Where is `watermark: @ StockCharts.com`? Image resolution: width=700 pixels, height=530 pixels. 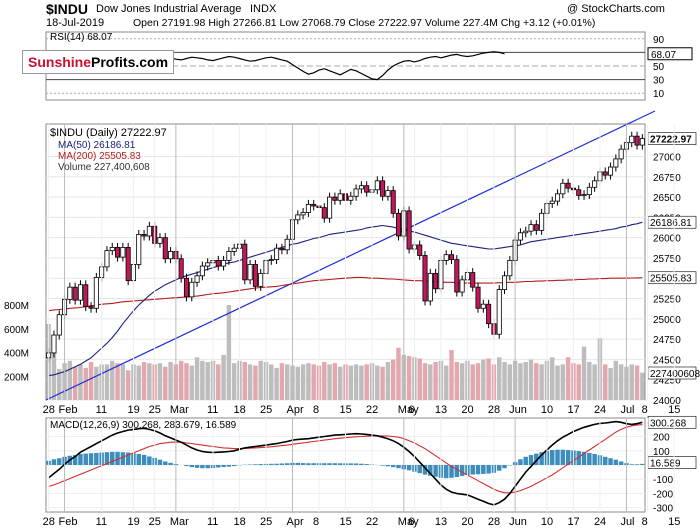
watermark: @ StockCharts.com is located at coordinates (616, 9).